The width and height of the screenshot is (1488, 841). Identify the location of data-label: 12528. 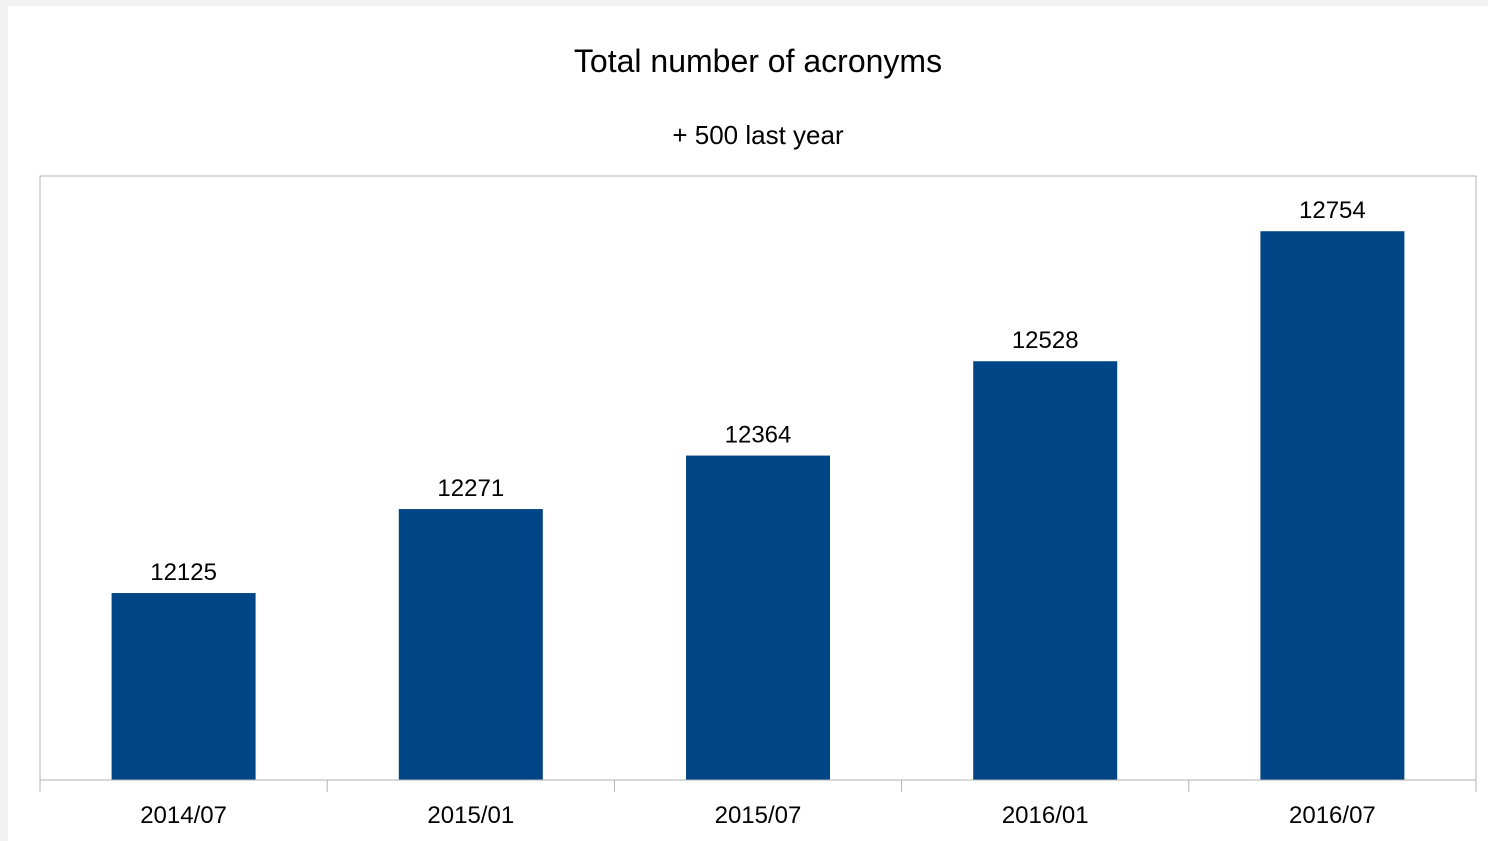
(1045, 340).